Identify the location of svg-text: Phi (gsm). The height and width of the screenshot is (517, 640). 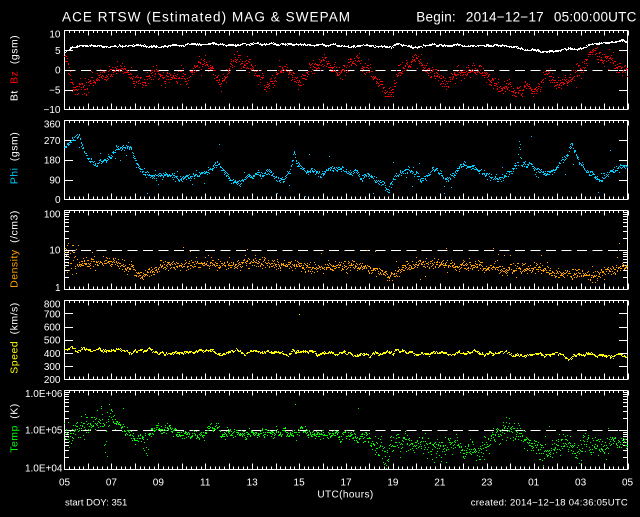
(15, 158).